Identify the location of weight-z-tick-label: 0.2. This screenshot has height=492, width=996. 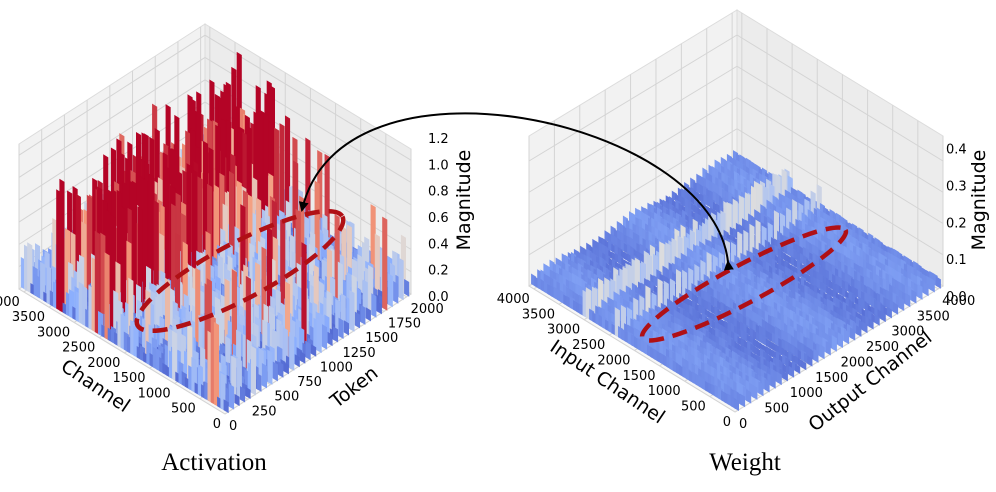
(956, 223).